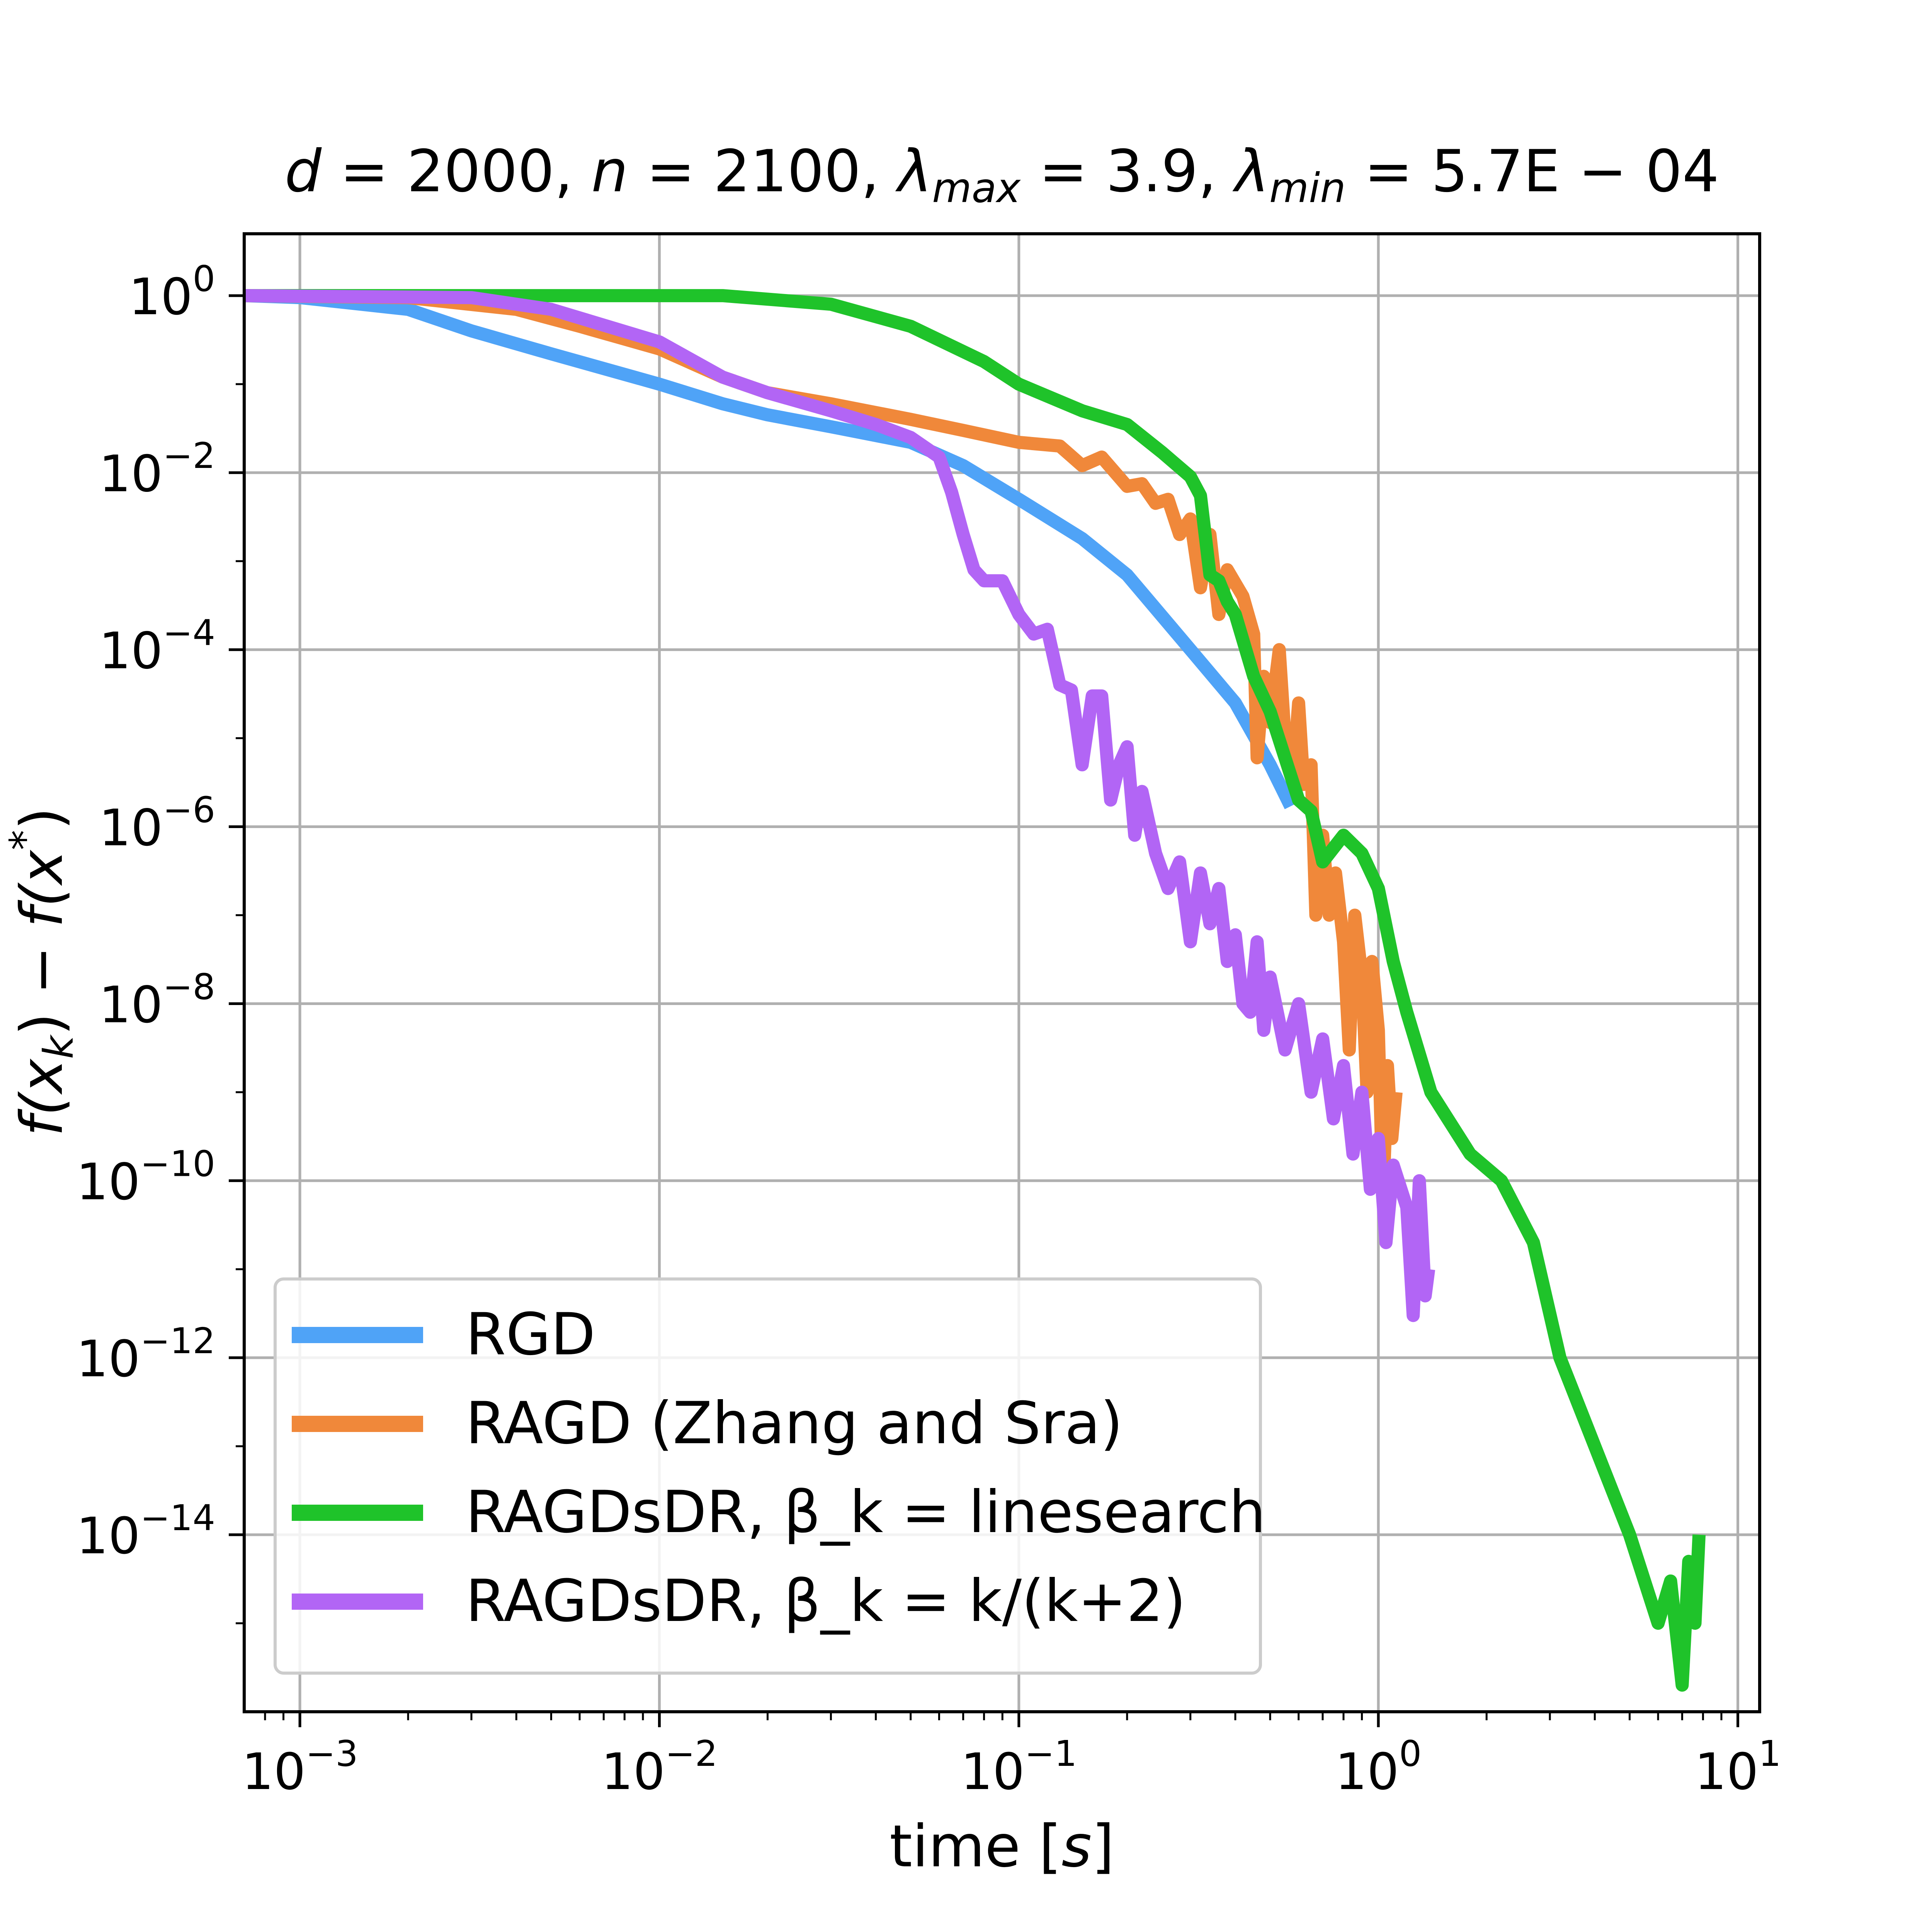  What do you see at coordinates (826, 1601) in the screenshot?
I see `legend-label-ragdsdr-k: RAGDsDR, β_k = k/(k+2)` at bounding box center [826, 1601].